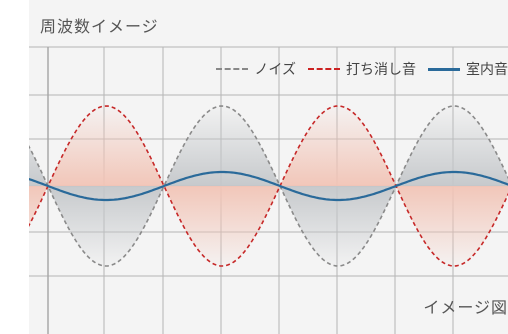 The width and height of the screenshot is (508, 334). I want to click on legend-swatch-cancel, so click(324, 69).